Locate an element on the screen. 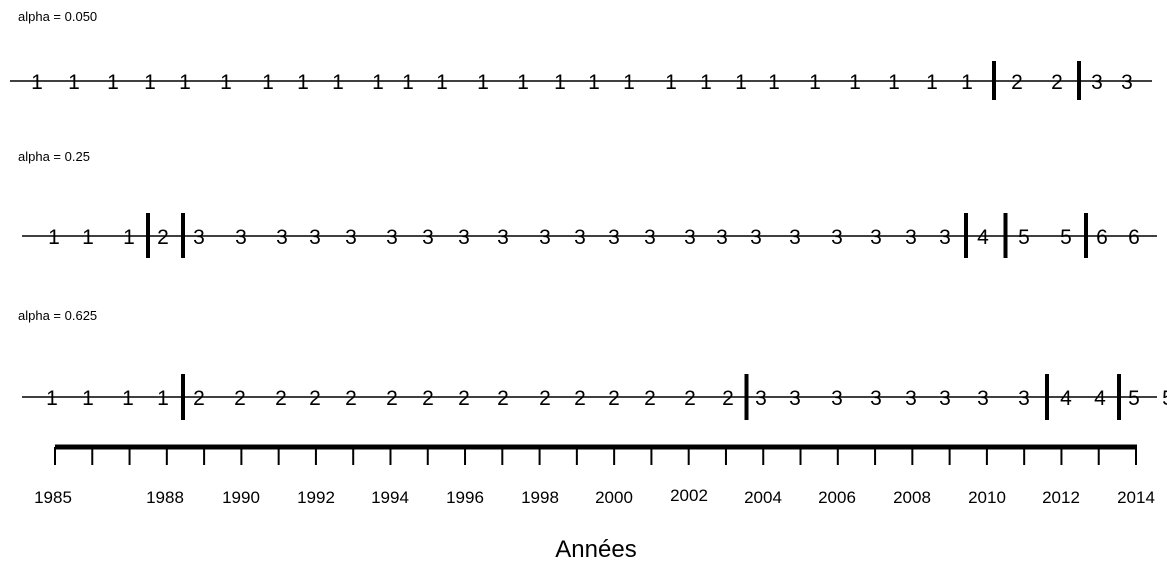 Image resolution: width=1167 pixels, height=561 pixels. tick-label: 2008 is located at coordinates (912, 497).